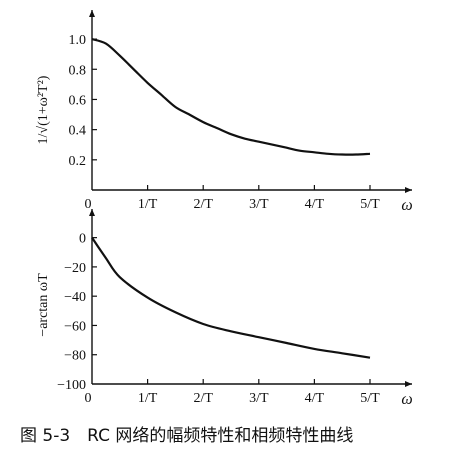  What do you see at coordinates (148, 204) in the screenshot?
I see `mag-x-tick-label: 1/T` at bounding box center [148, 204].